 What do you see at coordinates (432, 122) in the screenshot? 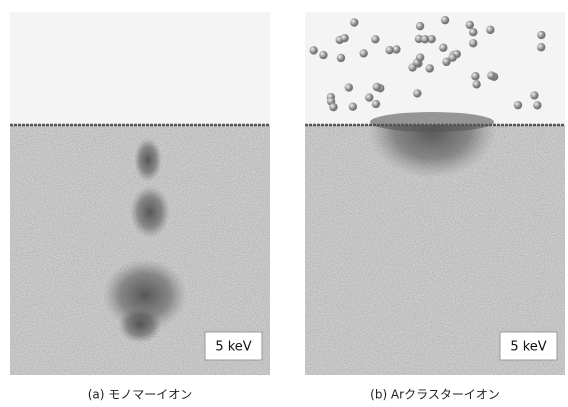
I see `cluster-rim` at bounding box center [432, 122].